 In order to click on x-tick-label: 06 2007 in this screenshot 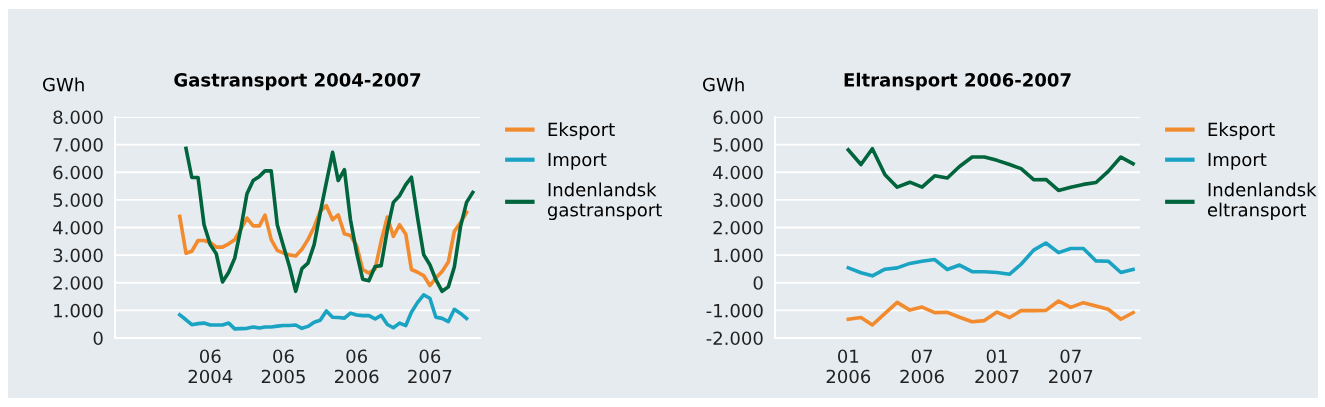, I will do `click(430, 366)`.